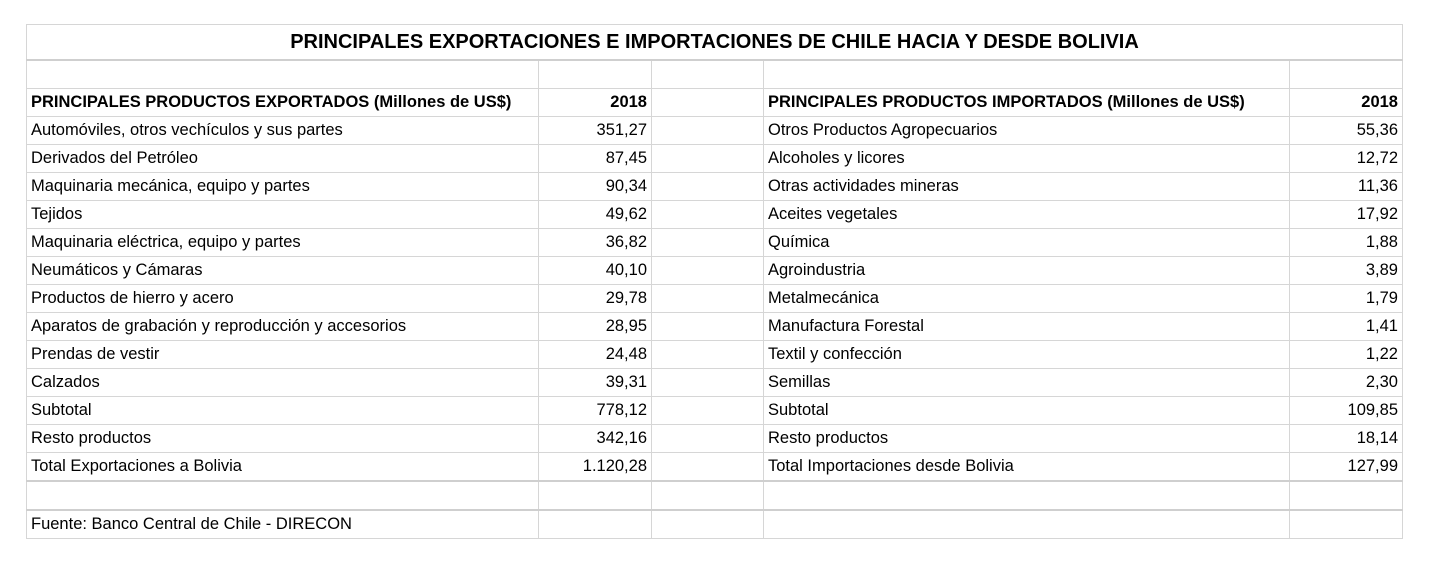 This screenshot has width=1435, height=571. What do you see at coordinates (595, 467) in the screenshot?
I see `export-value: 1.120,28` at bounding box center [595, 467].